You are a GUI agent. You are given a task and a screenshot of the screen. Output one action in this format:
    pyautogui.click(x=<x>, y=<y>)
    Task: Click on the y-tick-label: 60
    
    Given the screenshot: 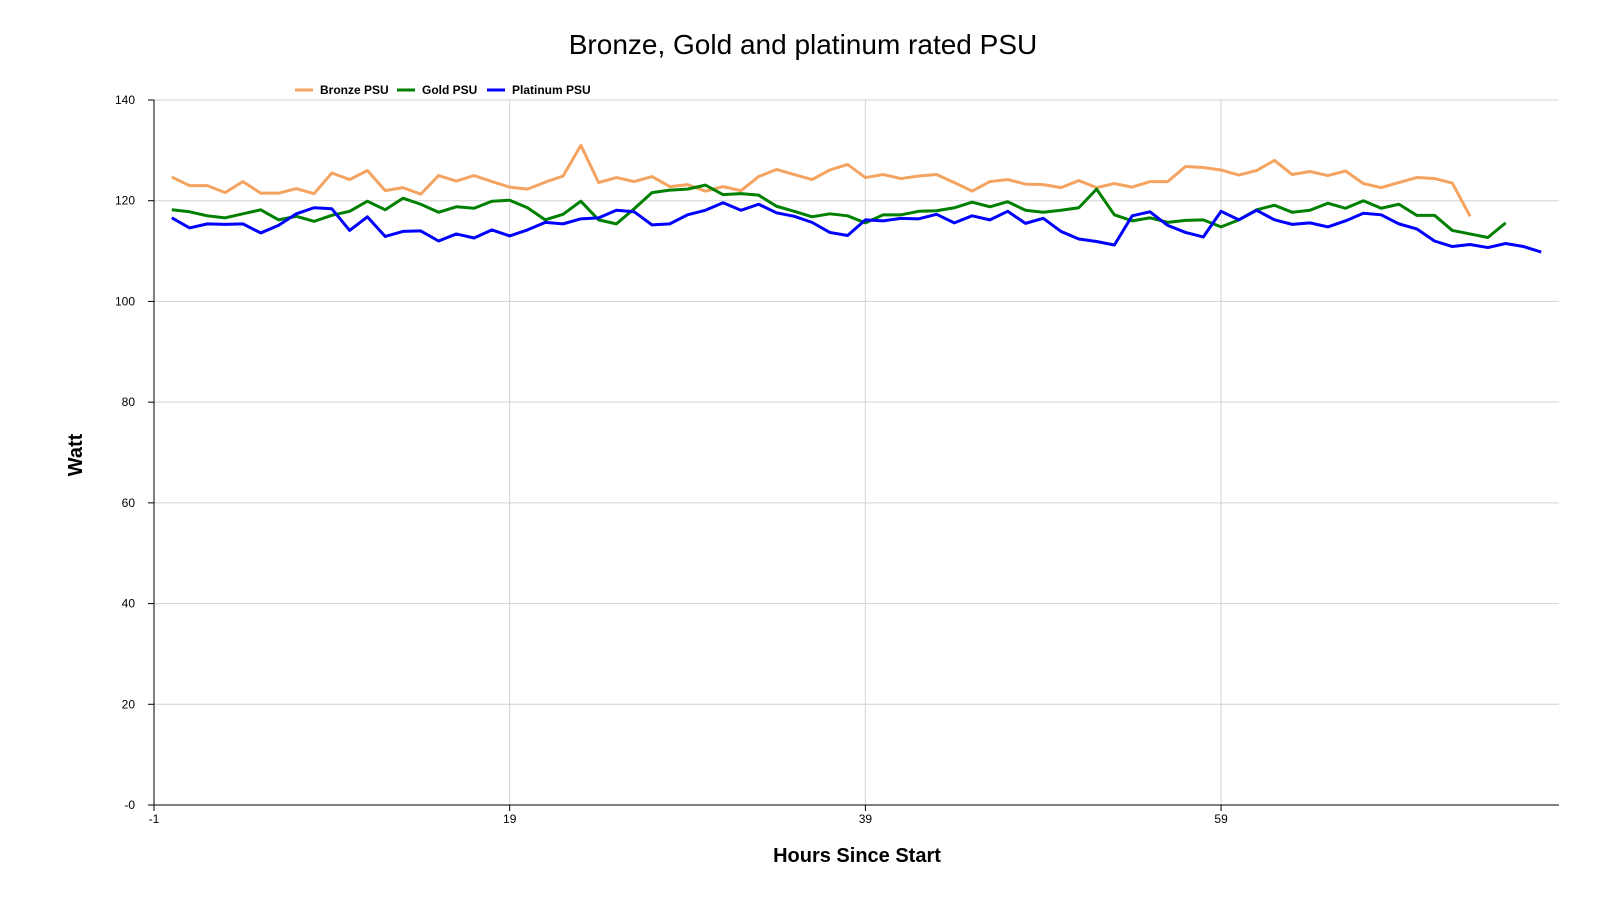 What is the action you would take?
    pyautogui.click(x=129, y=503)
    